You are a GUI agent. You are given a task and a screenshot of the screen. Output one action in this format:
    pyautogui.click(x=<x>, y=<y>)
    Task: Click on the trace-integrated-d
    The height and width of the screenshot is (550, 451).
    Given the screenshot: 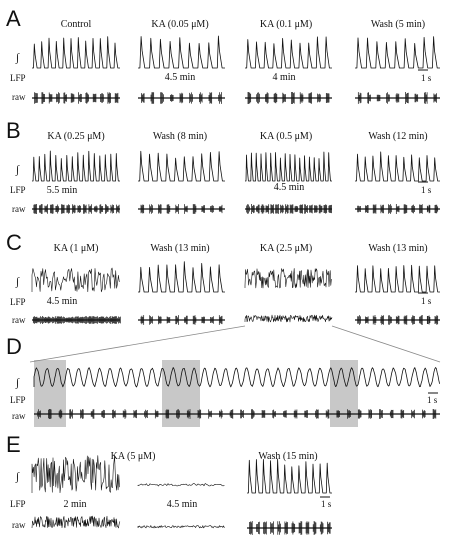 What is the action you would take?
    pyautogui.click(x=236, y=377)
    